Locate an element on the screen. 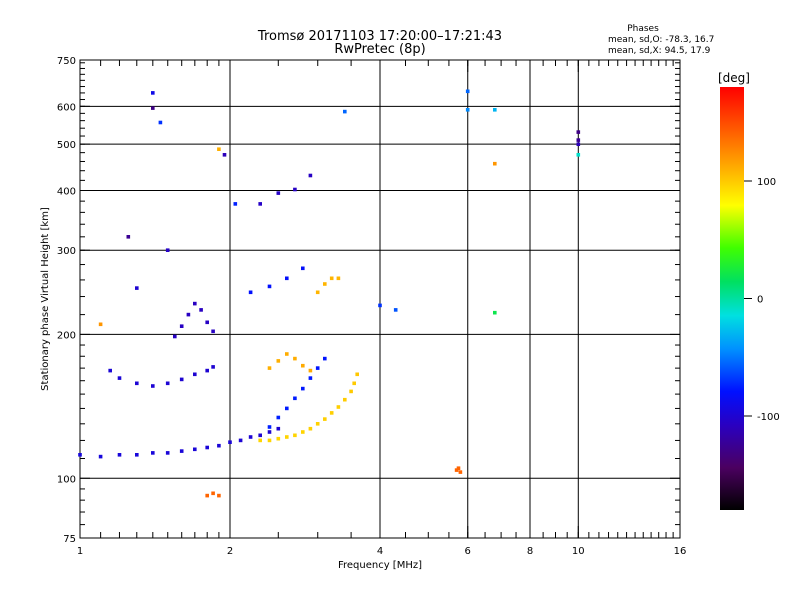  x-tick-label: 1 is located at coordinates (80, 551).